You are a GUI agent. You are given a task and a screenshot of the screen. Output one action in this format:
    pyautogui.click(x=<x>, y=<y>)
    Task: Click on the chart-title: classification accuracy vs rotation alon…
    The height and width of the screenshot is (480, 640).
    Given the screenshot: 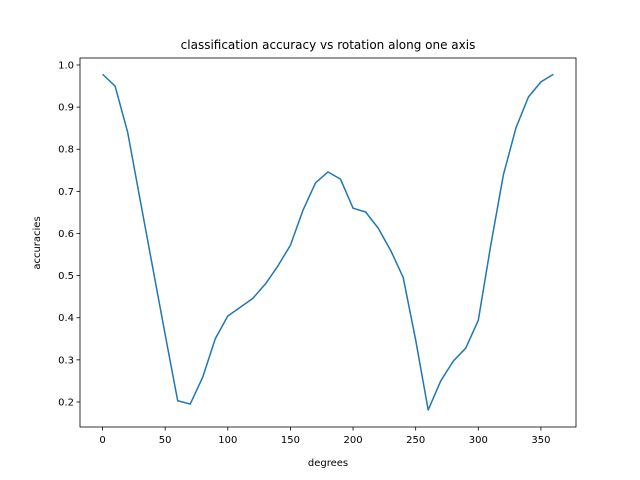 What is the action you would take?
    pyautogui.click(x=328, y=45)
    